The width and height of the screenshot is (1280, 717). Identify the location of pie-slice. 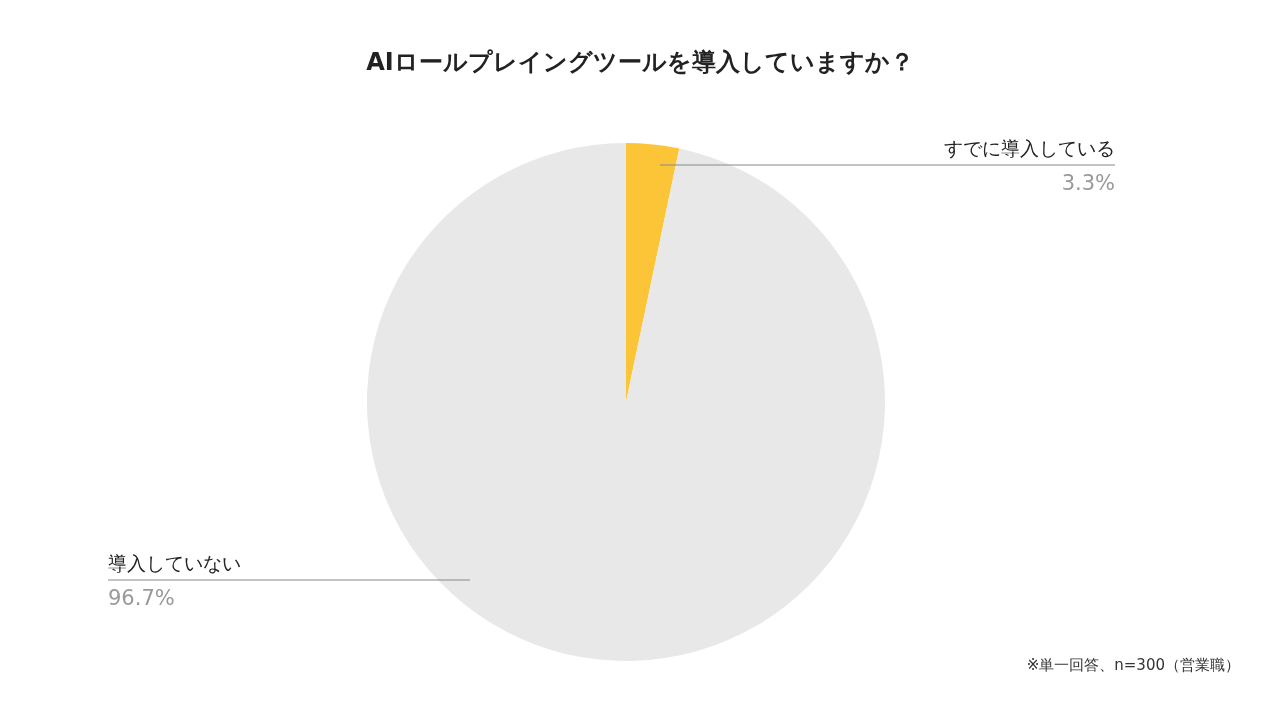
(653, 272).